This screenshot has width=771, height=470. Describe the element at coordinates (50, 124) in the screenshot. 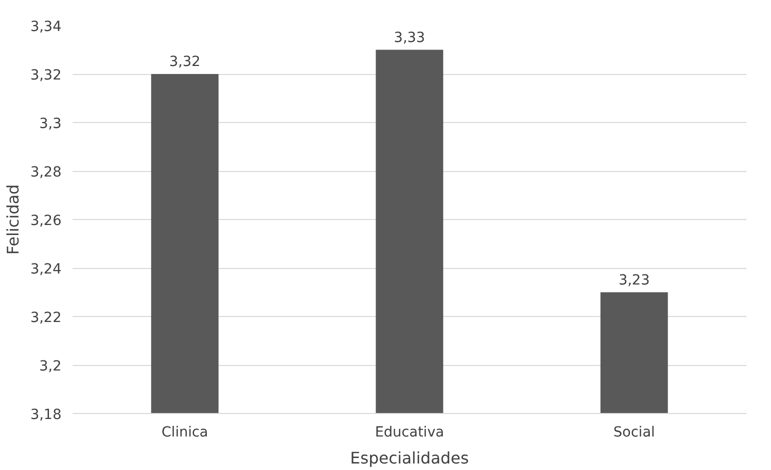

I see `y-tick-label: 3,3` at that location.